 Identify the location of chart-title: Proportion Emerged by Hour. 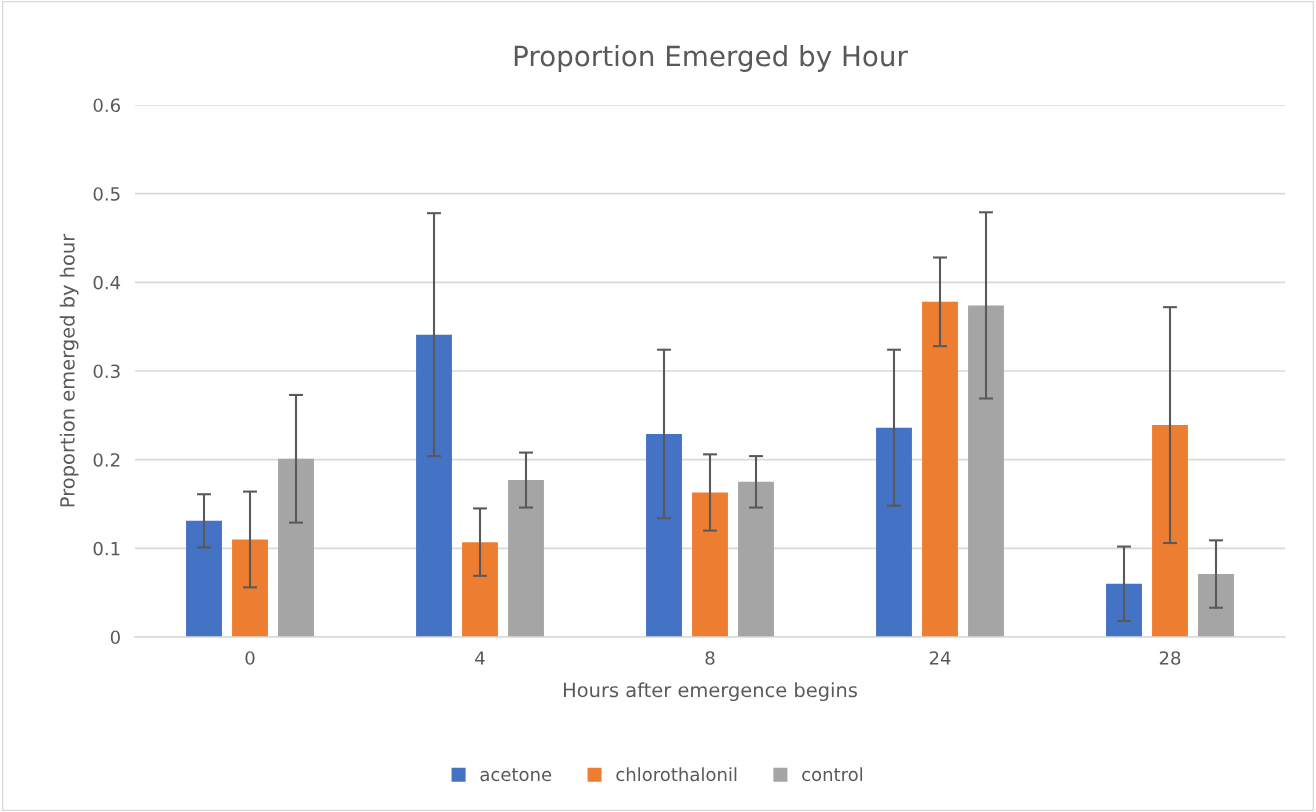
(711, 58).